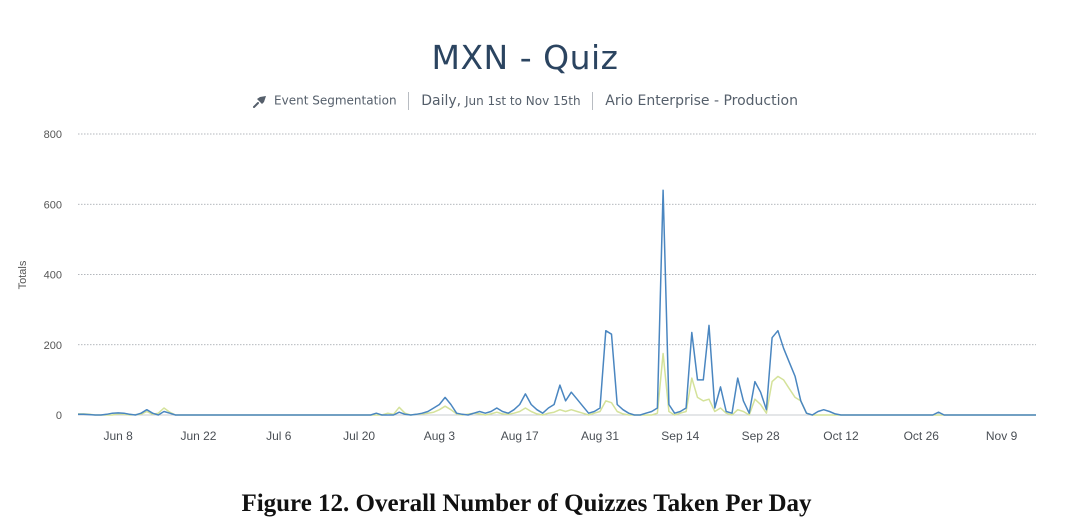 The image size is (1073, 532). What do you see at coordinates (841, 436) in the screenshot?
I see `x-tick-label: Oct 12` at bounding box center [841, 436].